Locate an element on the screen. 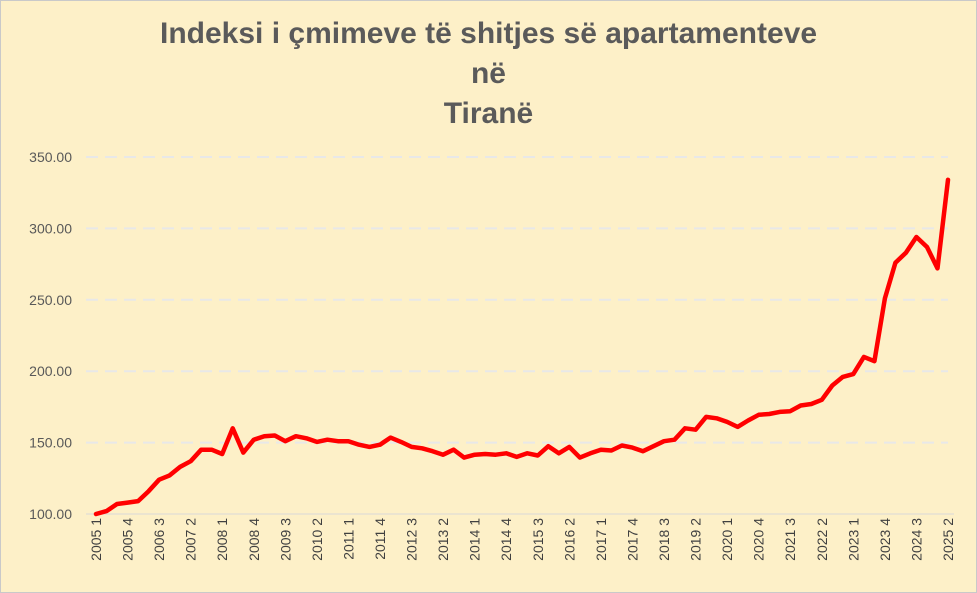 The image size is (977, 593). x-tick-label: 2016 2 is located at coordinates (569, 539).